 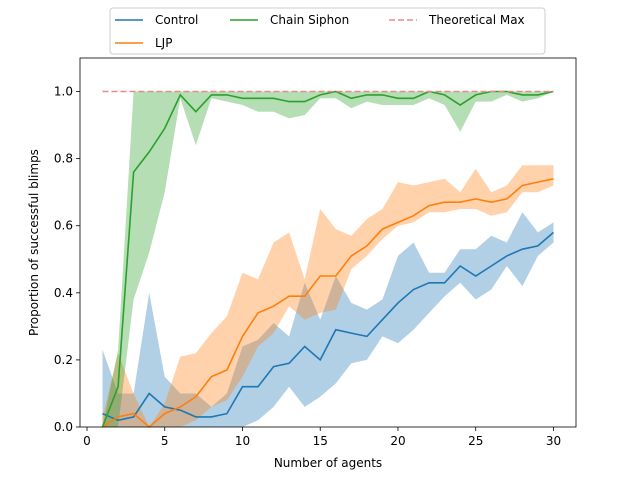 What do you see at coordinates (63, 293) in the screenshot?
I see `y-tick-label: 0.4` at bounding box center [63, 293].